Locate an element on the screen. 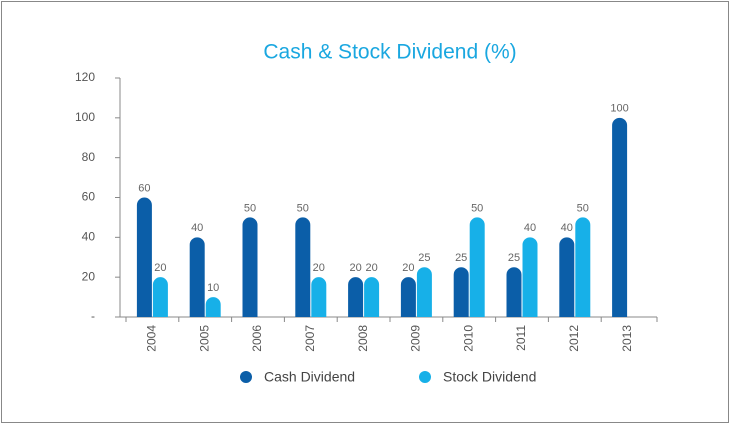 The height and width of the screenshot is (425, 730). chart-title: Cash & Stock Dividend (%) is located at coordinates (389, 52).